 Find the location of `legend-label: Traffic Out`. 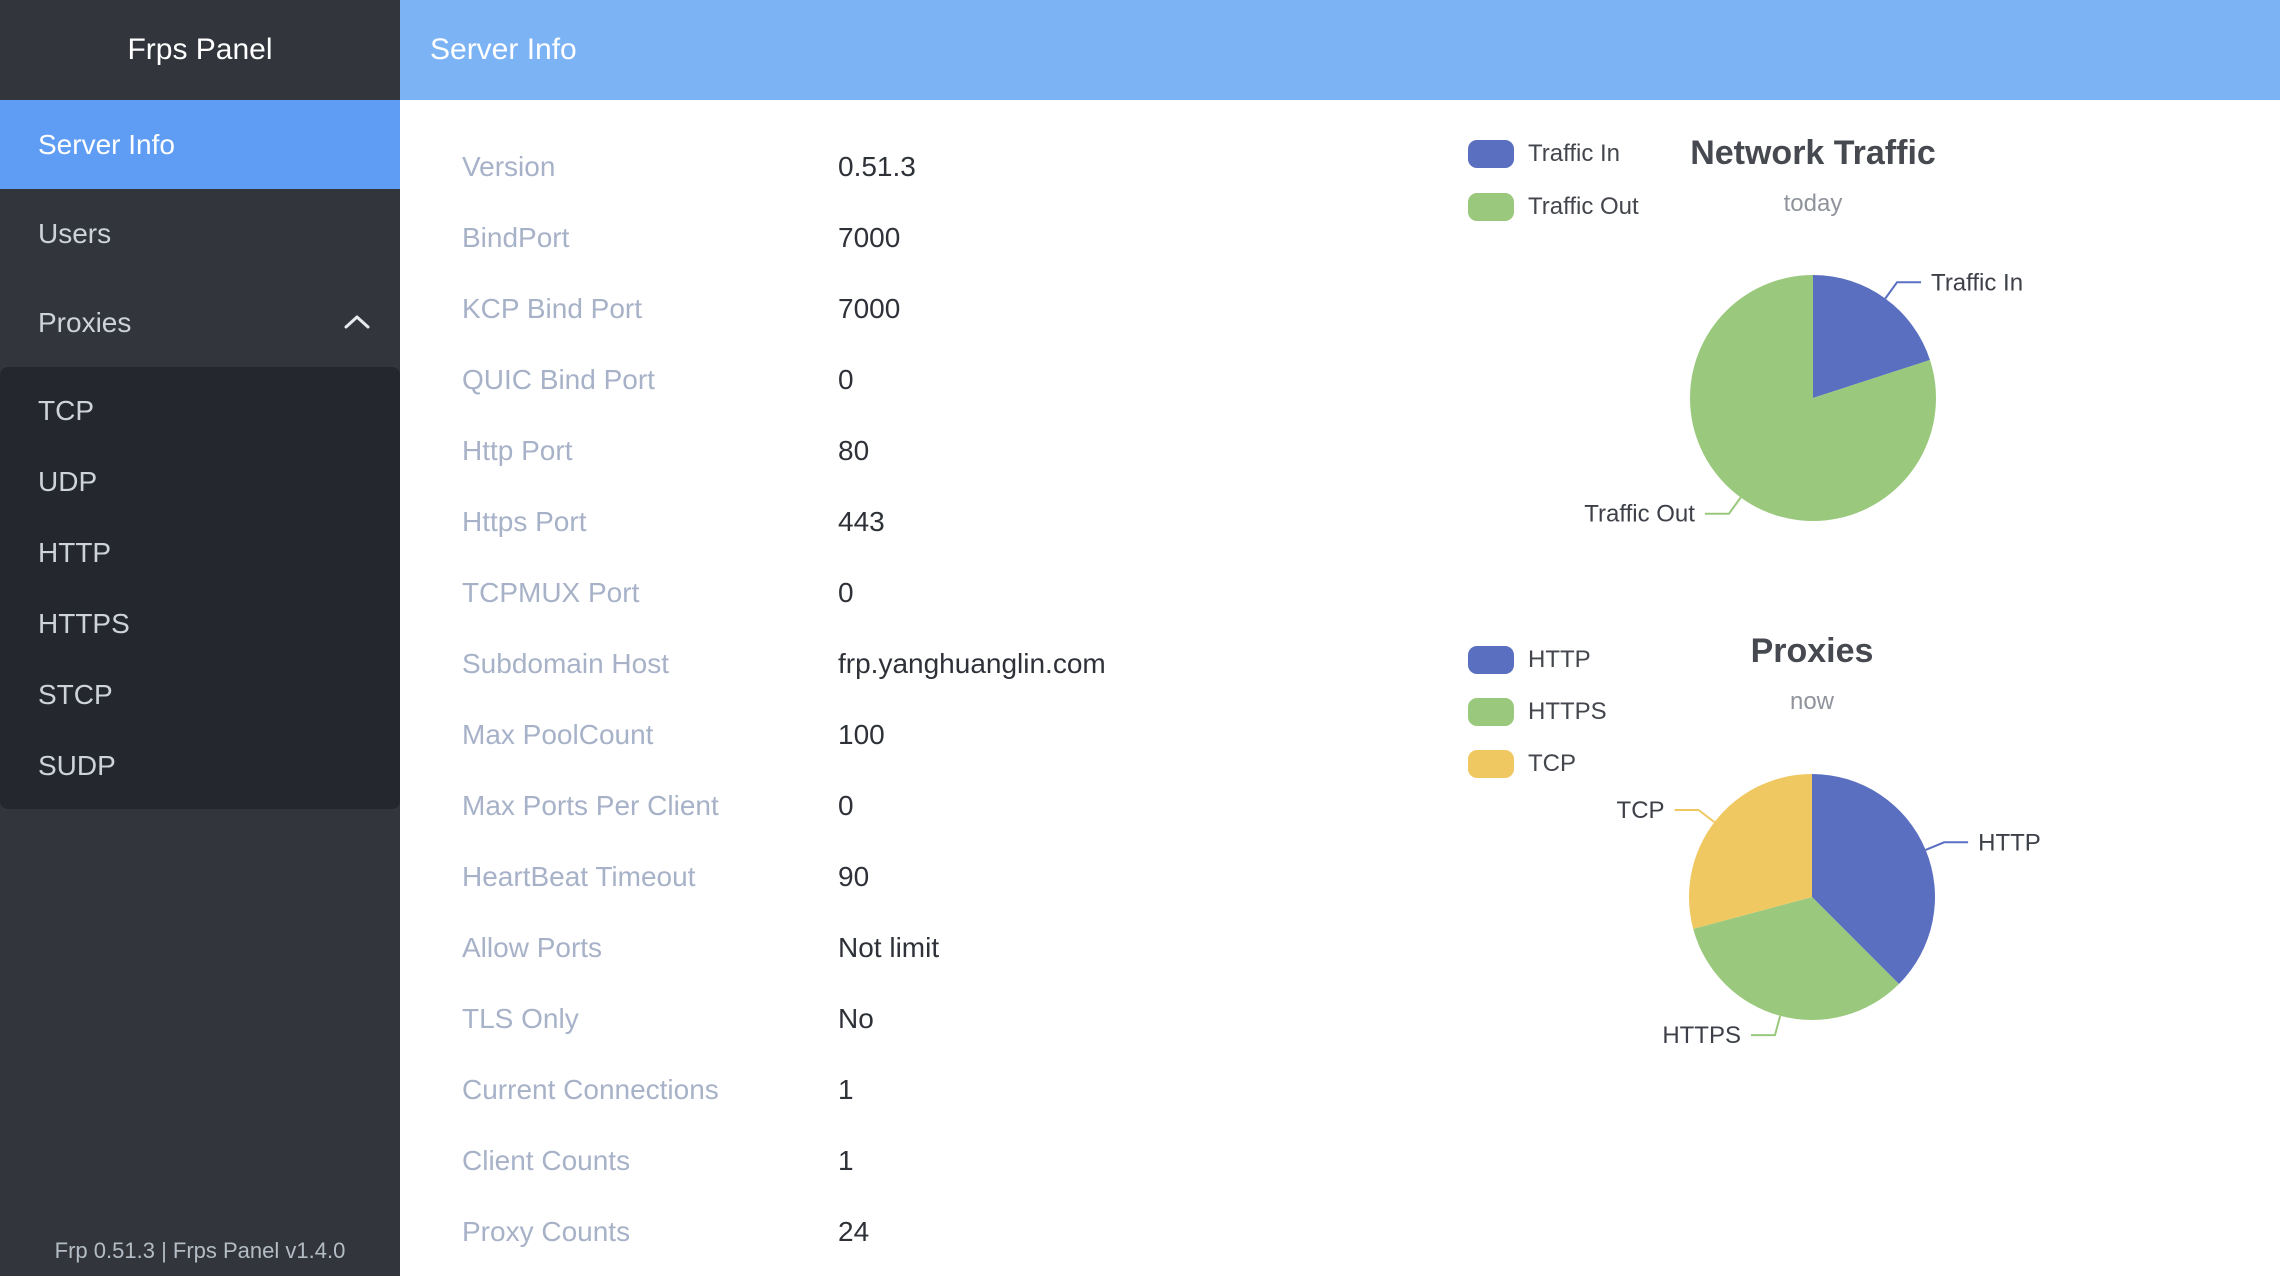

legend-label: Traffic Out is located at coordinates (1583, 206).